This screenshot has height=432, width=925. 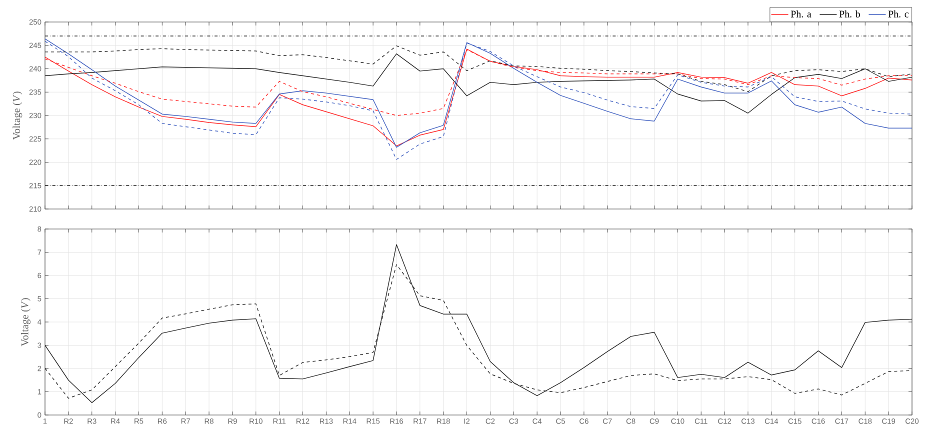 I want to click on legend-label: Ph. b, so click(x=849, y=14).